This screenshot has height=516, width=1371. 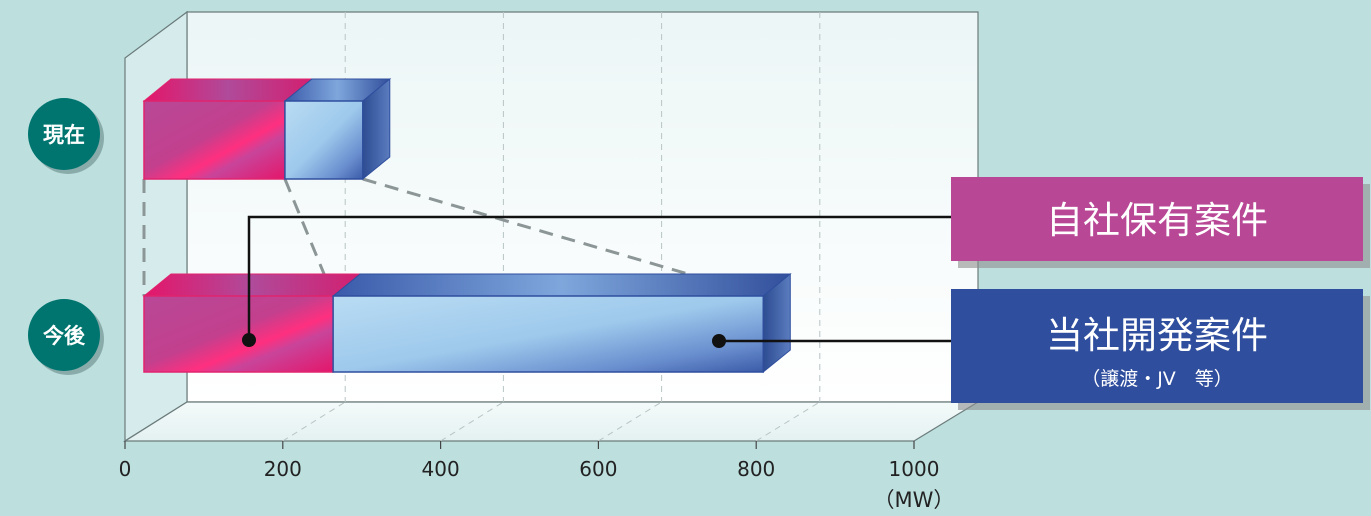 I want to click on legend-dev: 当社開発案件 （譲渡・JV 等）, so click(x=1160, y=349).